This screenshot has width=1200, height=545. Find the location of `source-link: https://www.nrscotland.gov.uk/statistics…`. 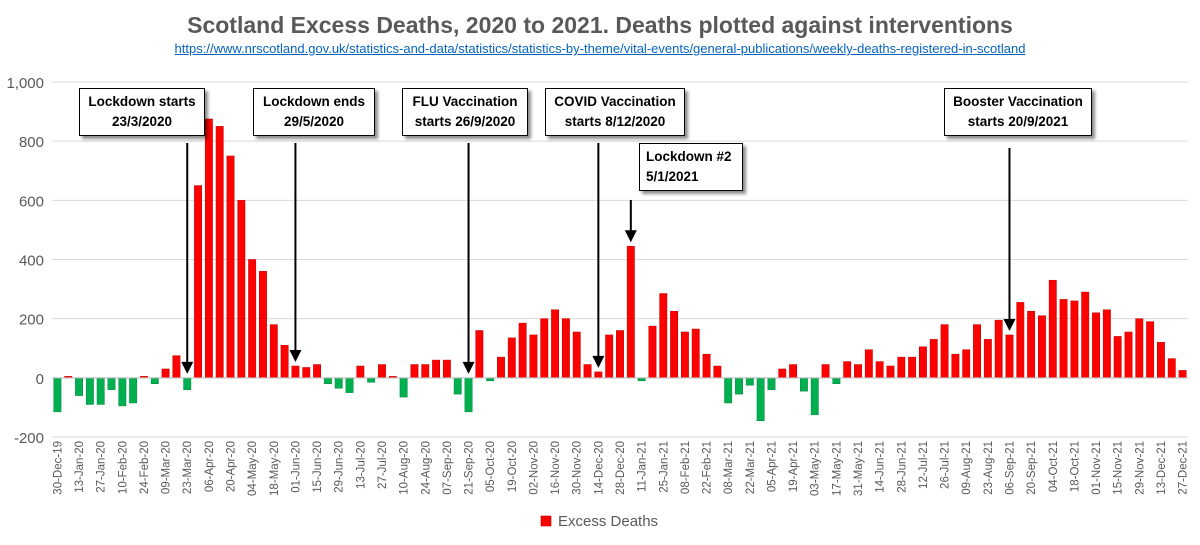

source-link: https://www.nrscotland.gov.uk/statistics… is located at coordinates (600, 48).